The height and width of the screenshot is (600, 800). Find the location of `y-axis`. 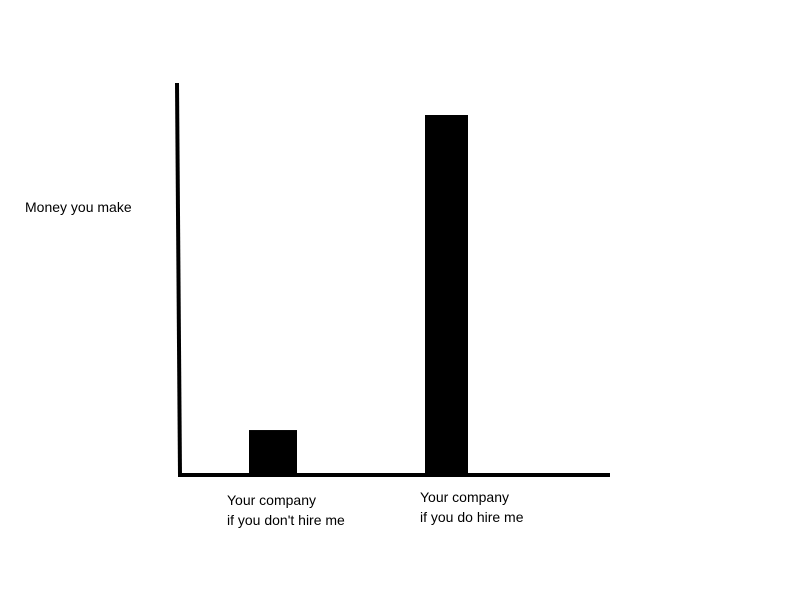

y-axis is located at coordinates (178, 279).